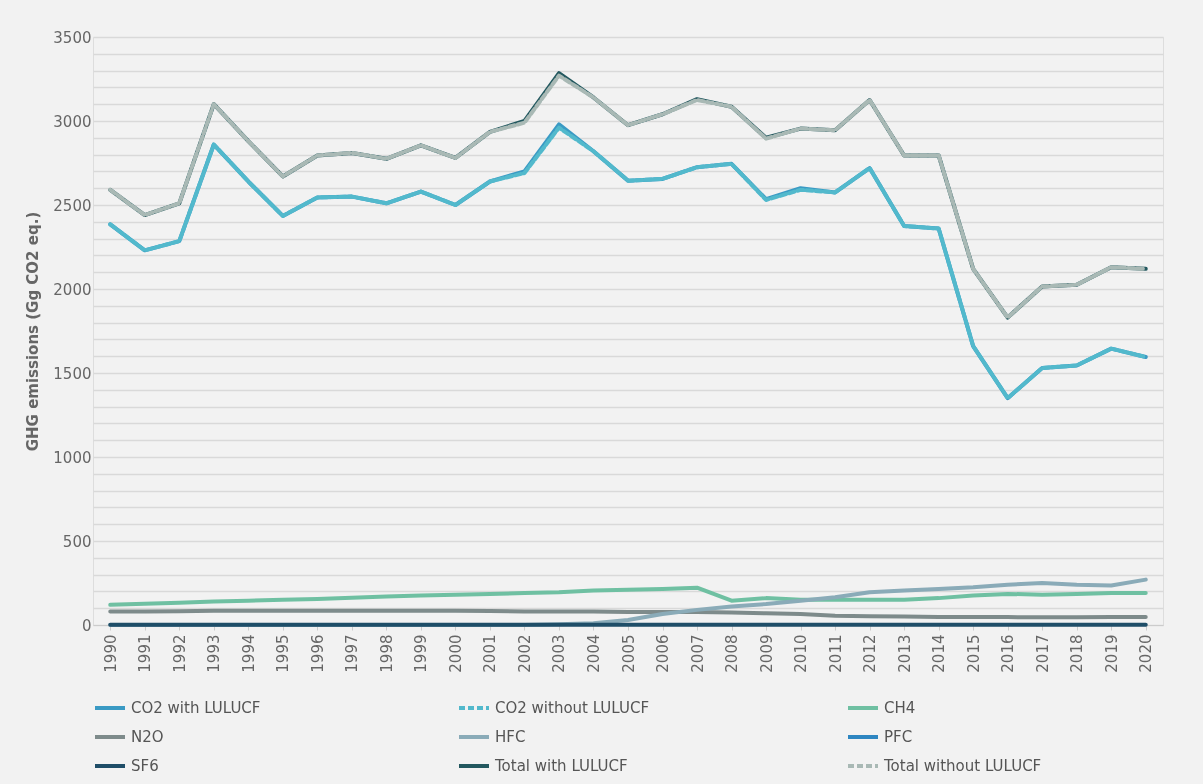  Describe the element at coordinates (898, 737) in the screenshot. I see `legend-label: PFC` at that location.